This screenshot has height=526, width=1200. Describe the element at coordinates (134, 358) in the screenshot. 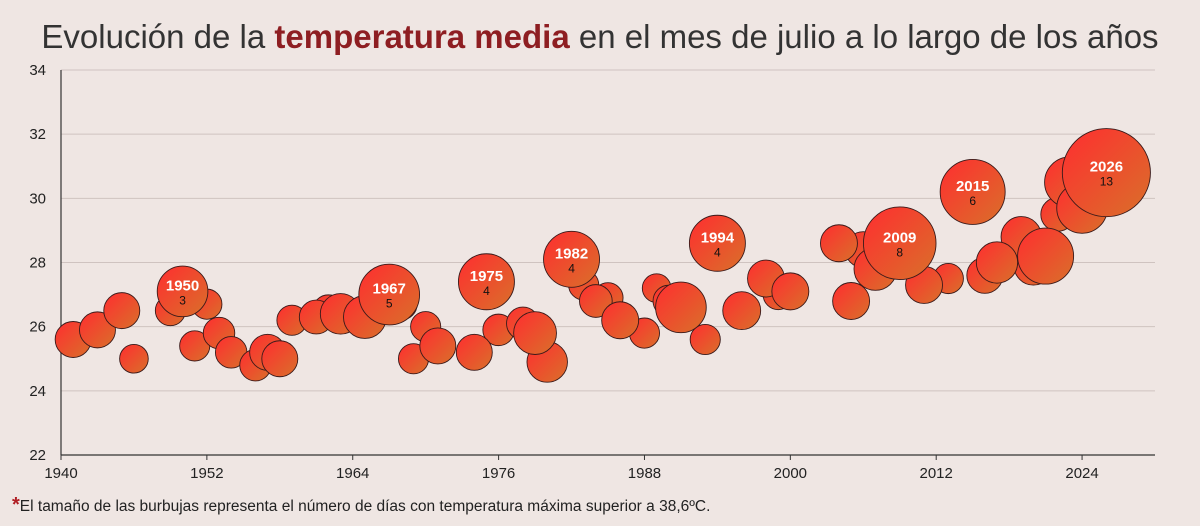

I see `bubble-1946` at that location.